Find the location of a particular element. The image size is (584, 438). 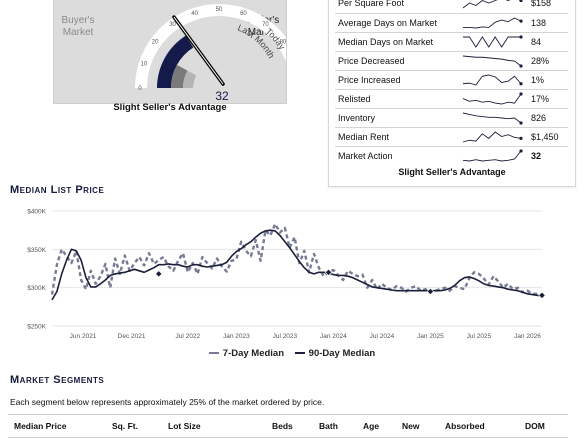

metric-row: Average Days on Market 138 is located at coordinates (451, 23).